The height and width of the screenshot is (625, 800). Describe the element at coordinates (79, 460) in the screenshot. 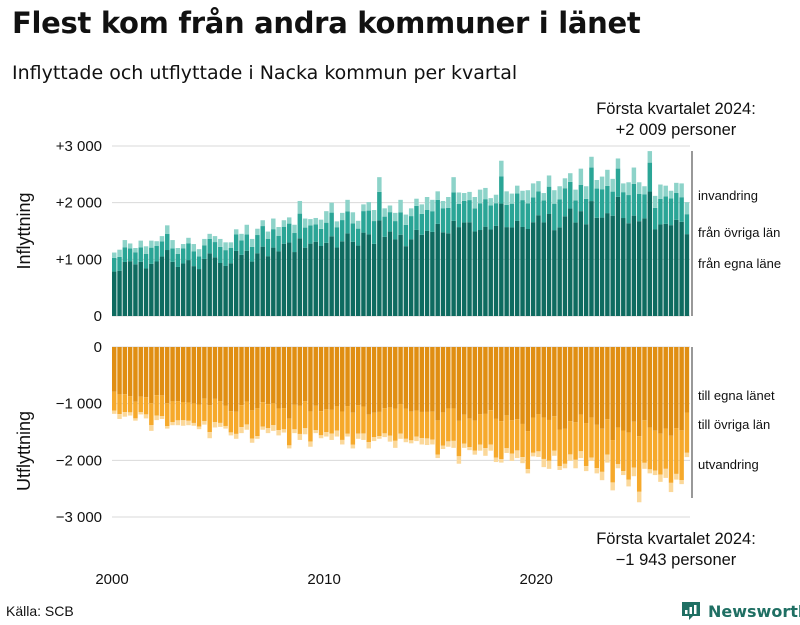

I see `y-tick-label: −2 000` at that location.